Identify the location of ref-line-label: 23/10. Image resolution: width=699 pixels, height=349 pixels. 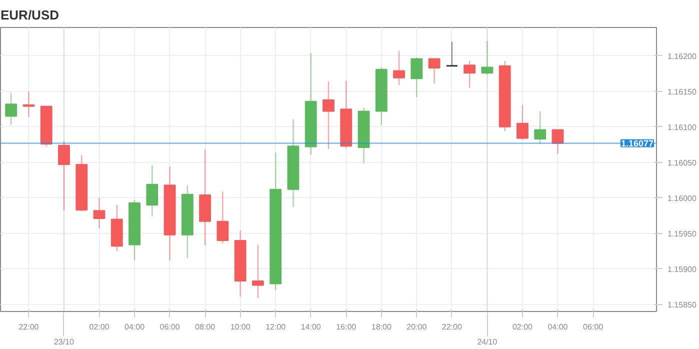
(64, 342).